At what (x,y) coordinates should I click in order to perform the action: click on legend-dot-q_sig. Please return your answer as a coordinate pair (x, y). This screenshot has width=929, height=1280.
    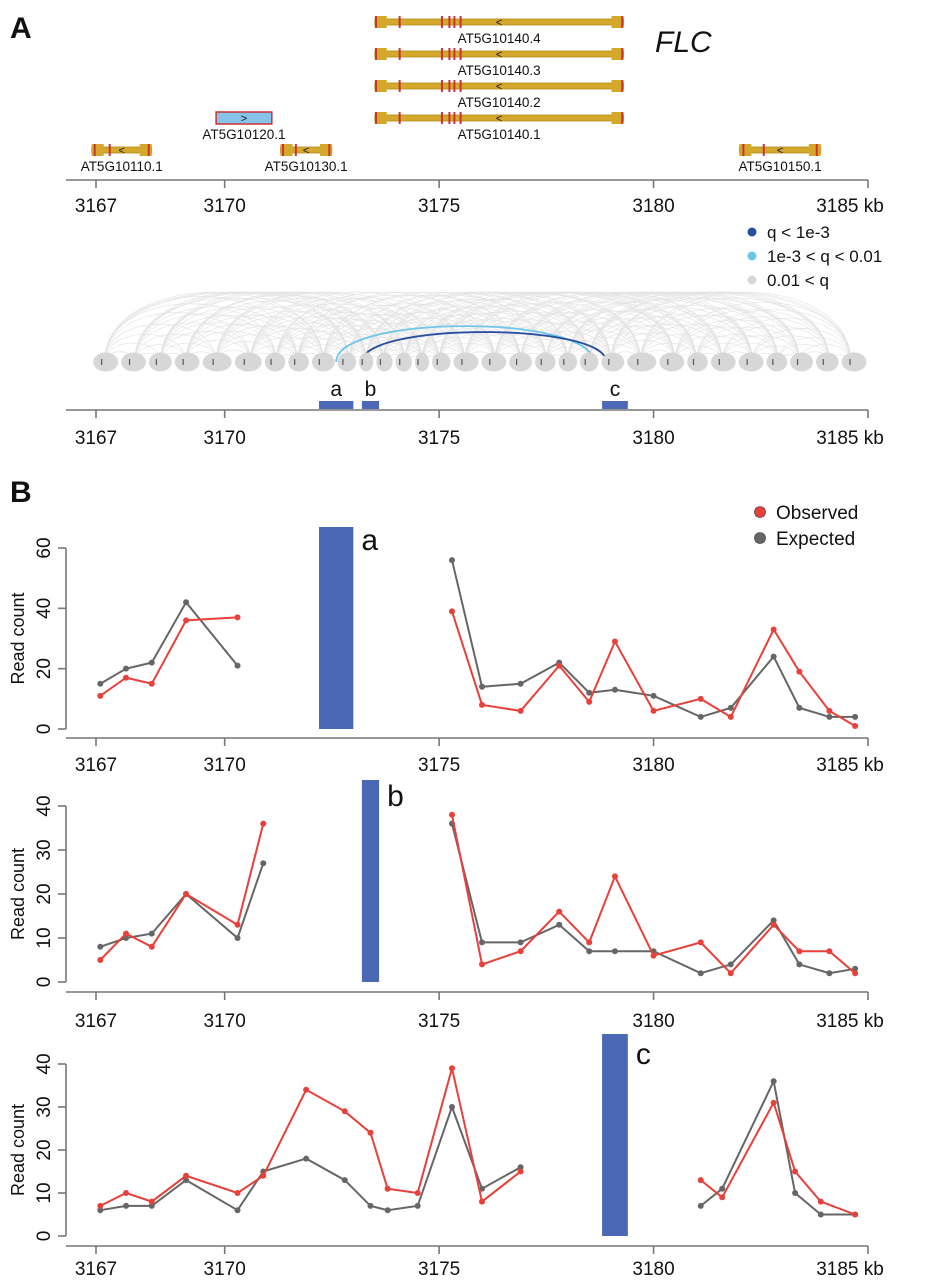
    Looking at the image, I should click on (752, 232).